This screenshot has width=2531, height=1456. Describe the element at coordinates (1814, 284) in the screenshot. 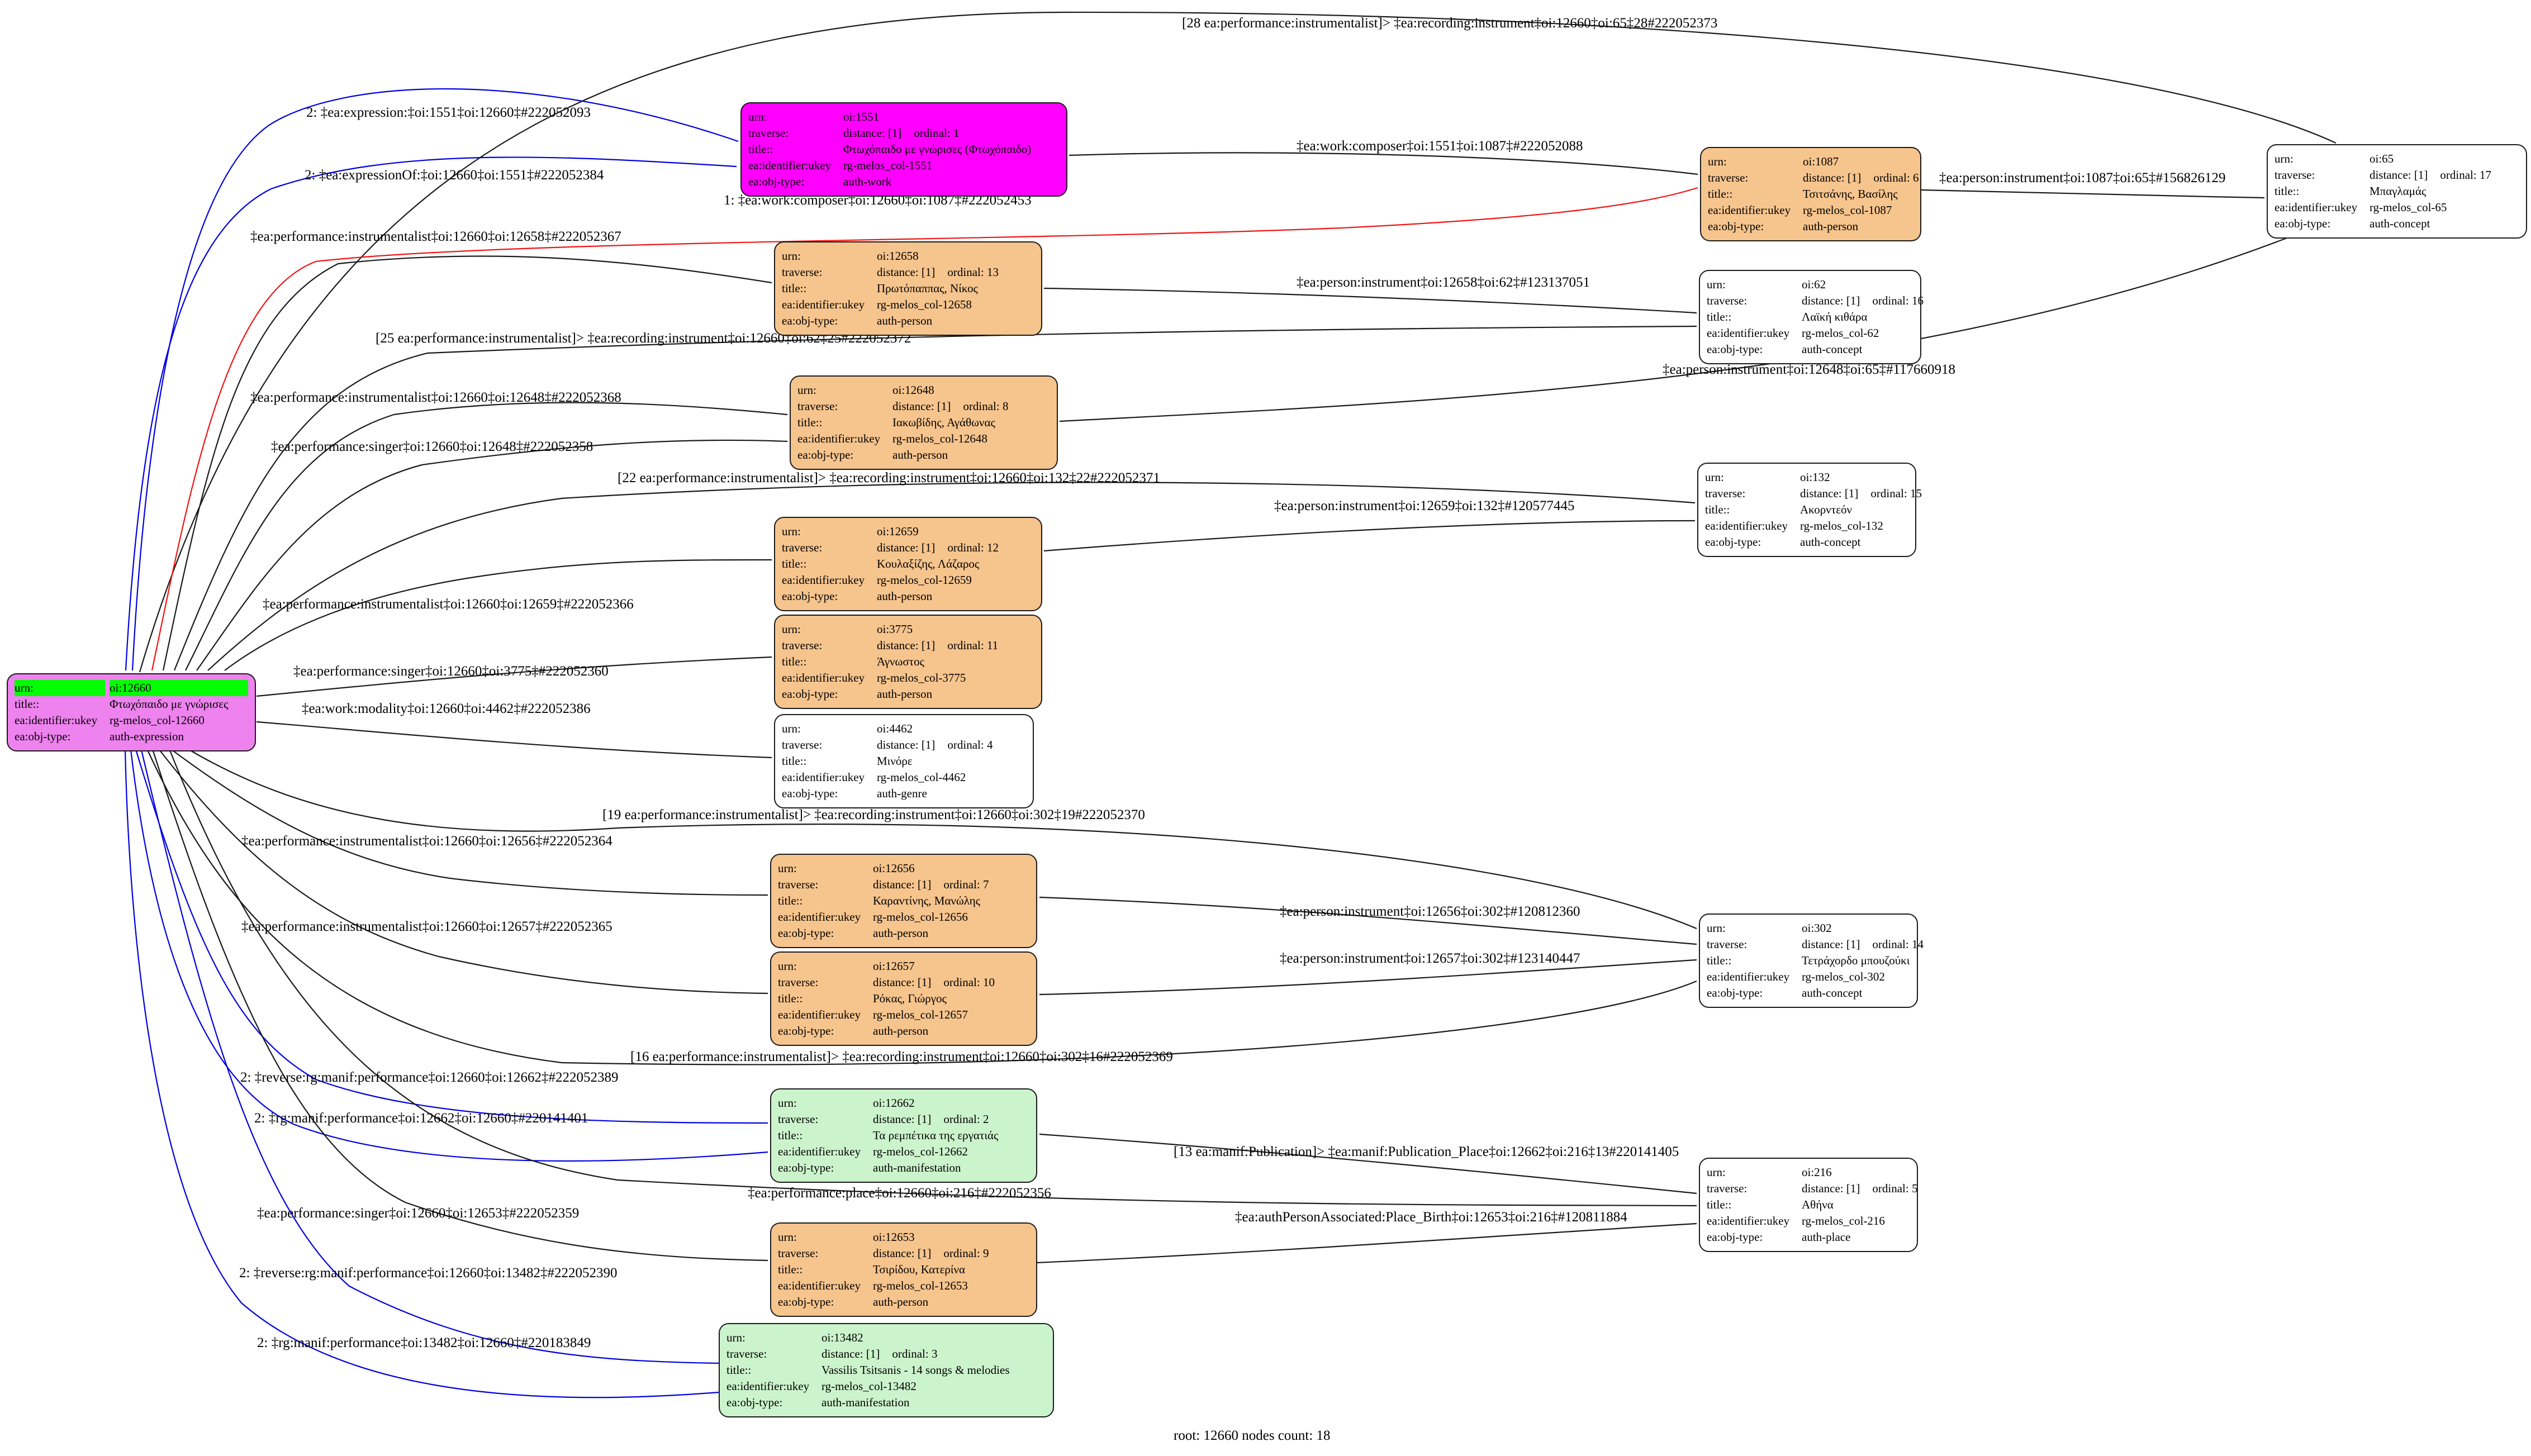

I see `urn-value: oi:62` at that location.